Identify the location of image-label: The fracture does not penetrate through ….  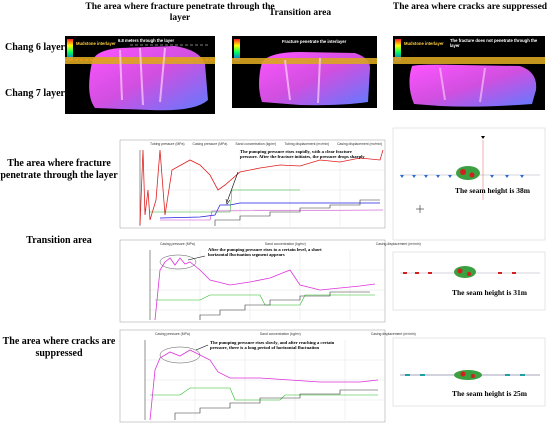
(494, 43).